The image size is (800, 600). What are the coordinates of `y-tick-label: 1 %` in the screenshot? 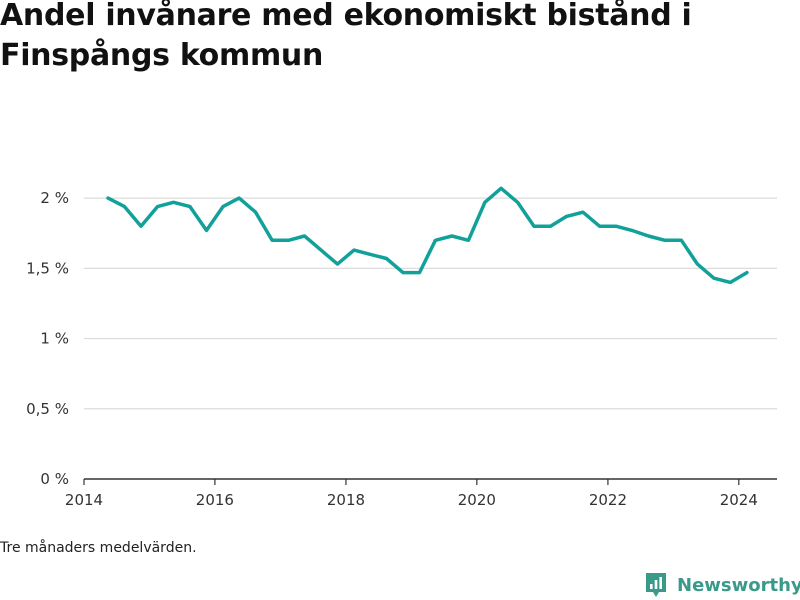 It's located at (54, 339).